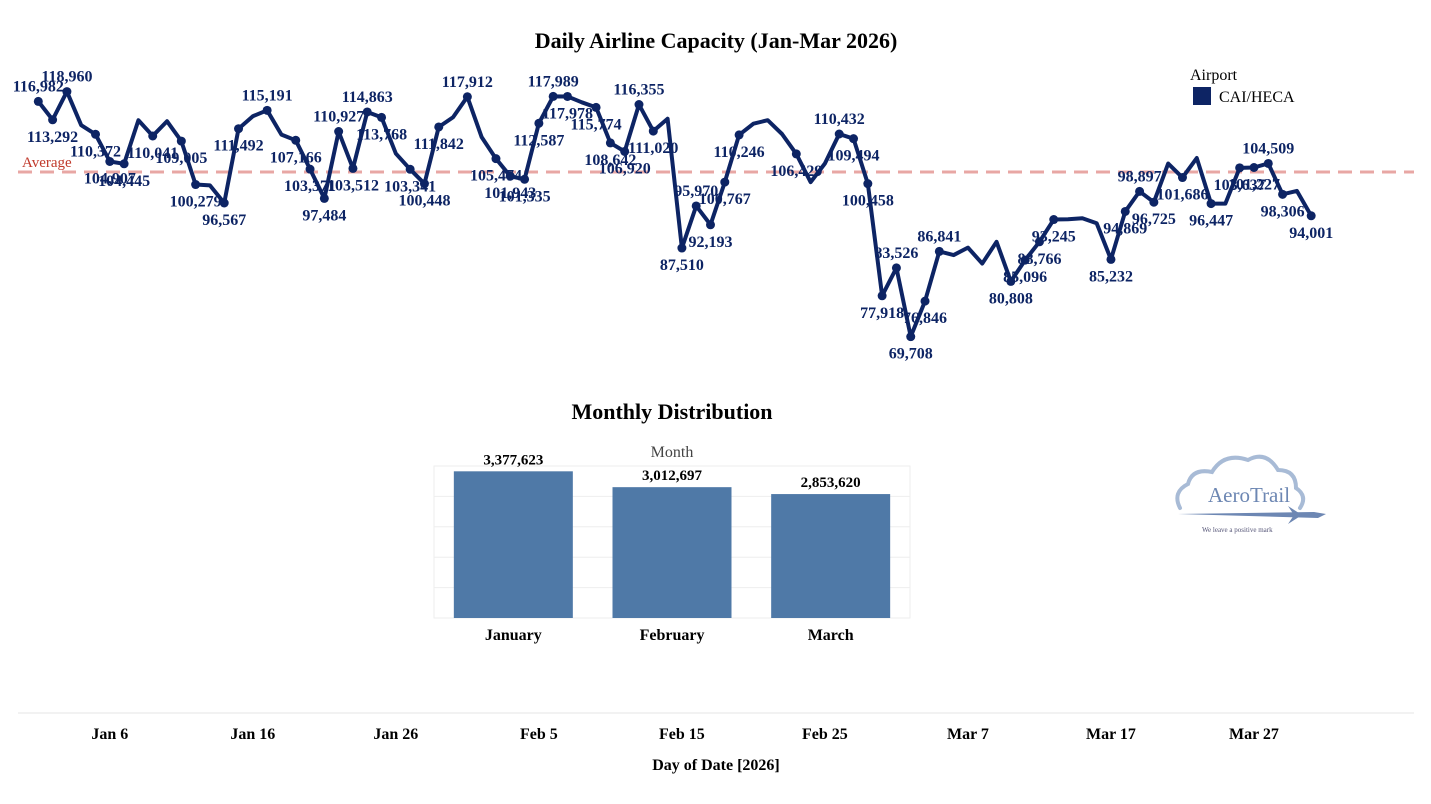  I want to click on data-label: 103,512, so click(353, 185).